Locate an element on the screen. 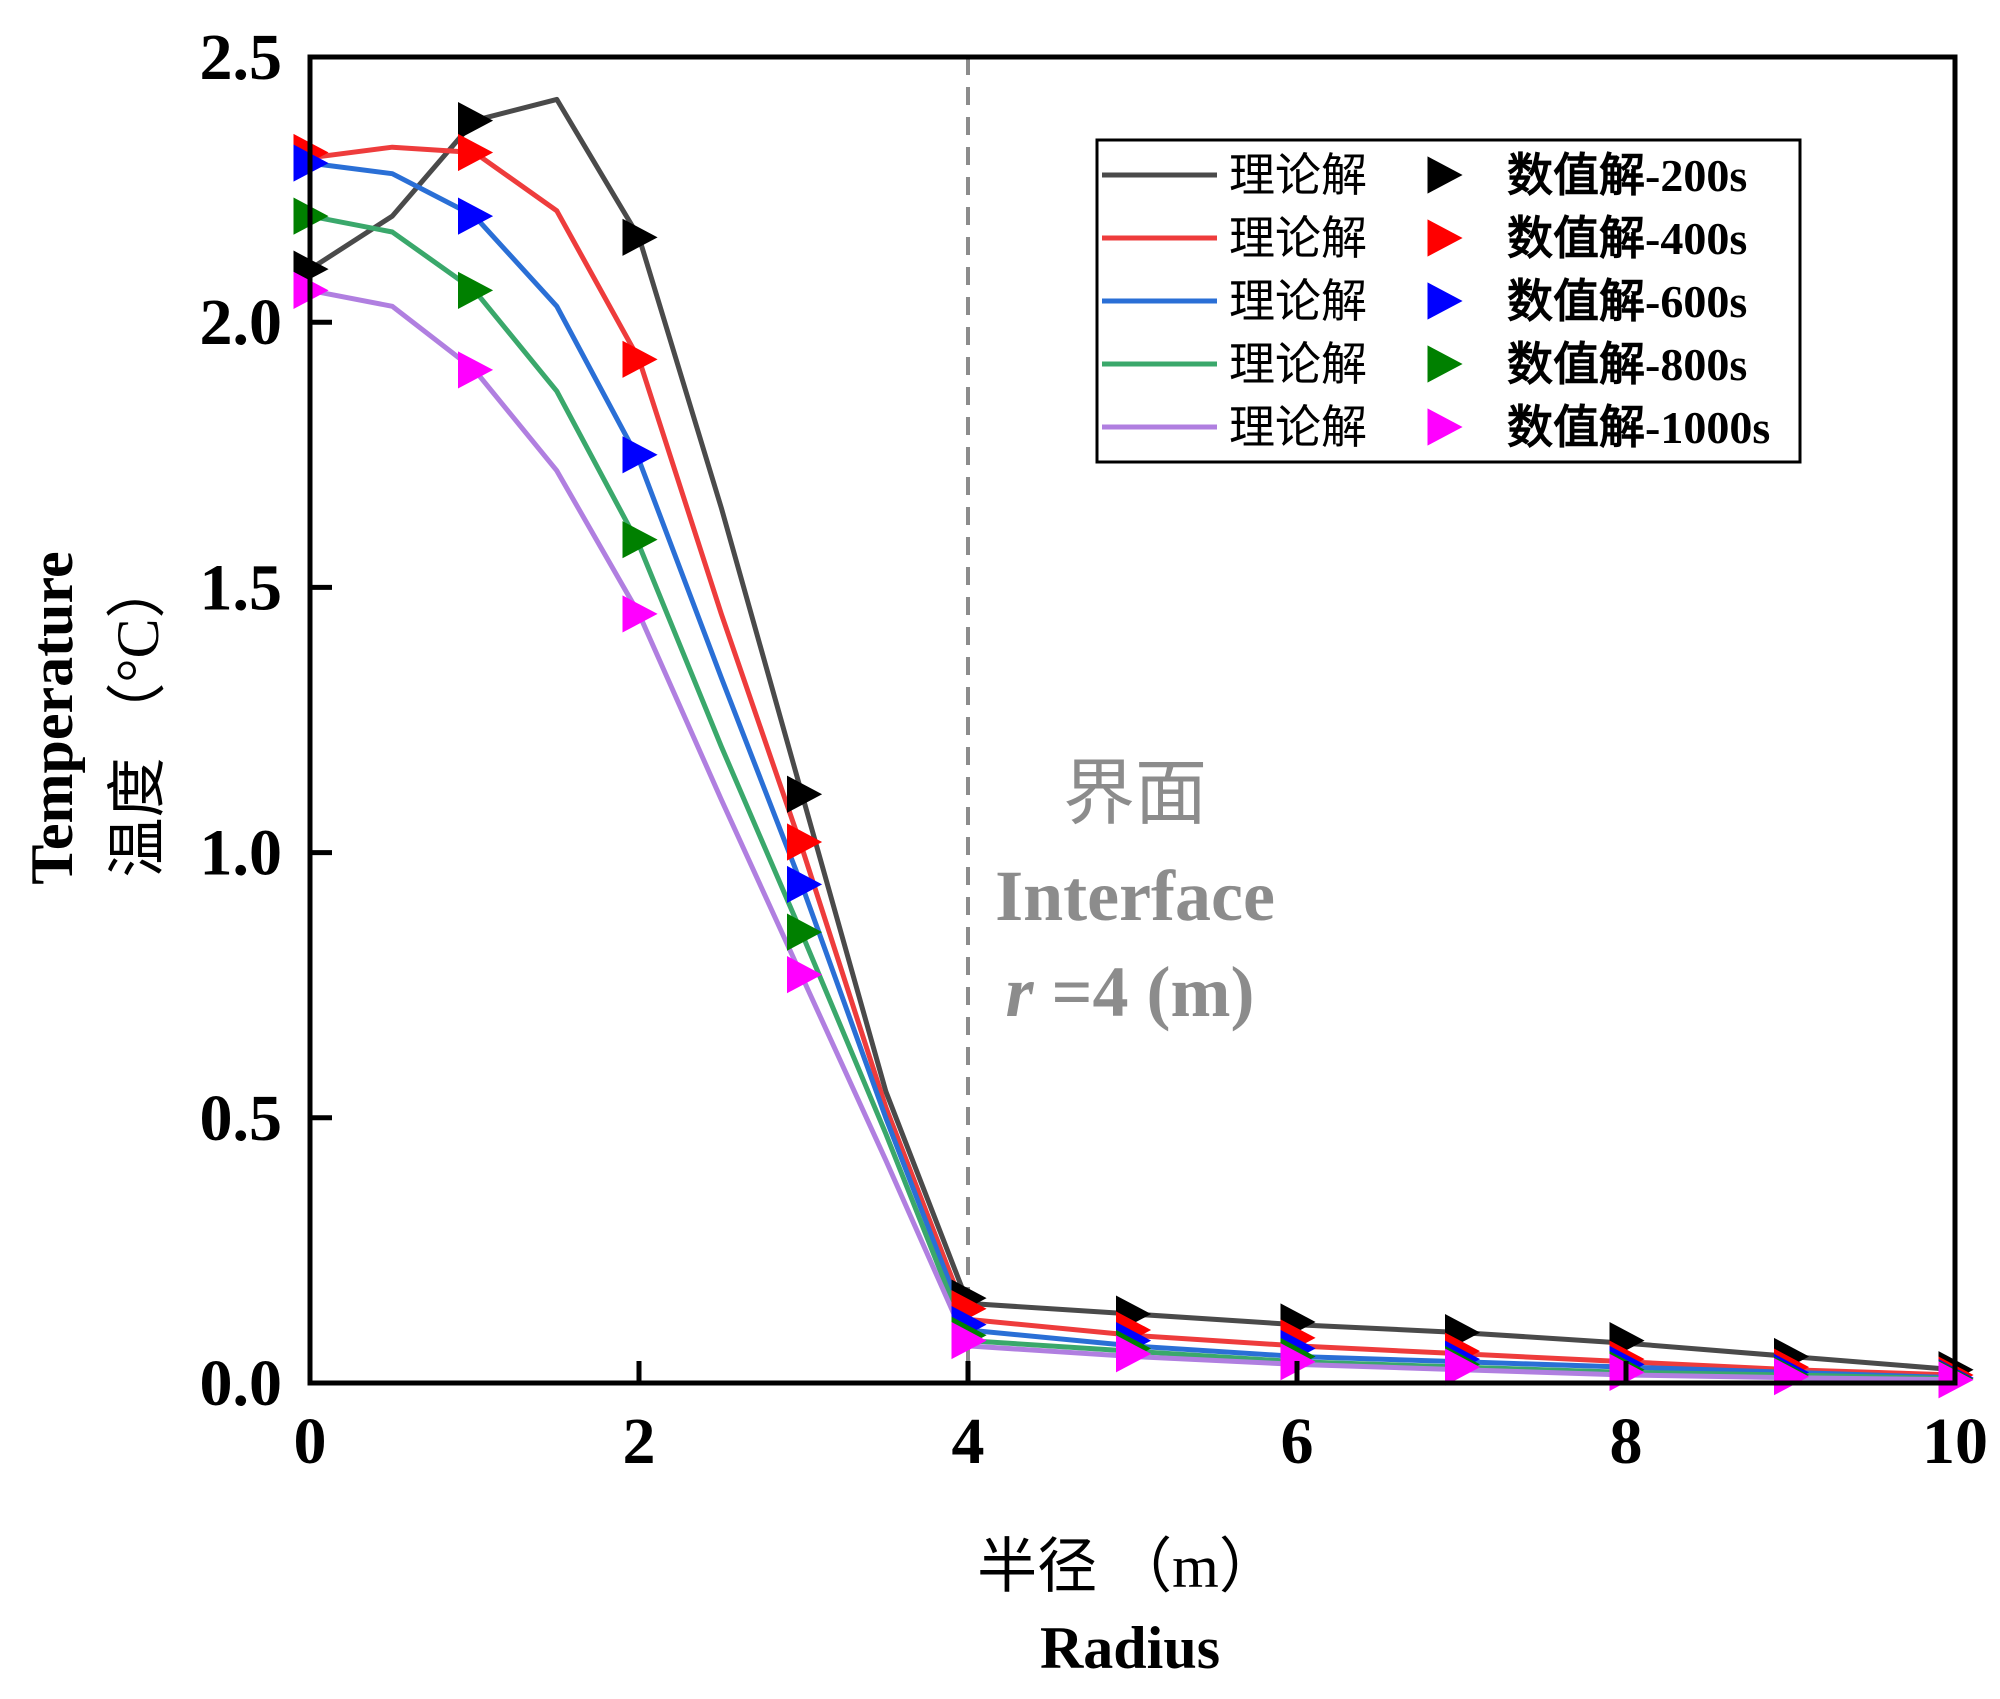 The image size is (2000, 1699). legend-line-label-4: 理论解 is located at coordinates (1298, 427).